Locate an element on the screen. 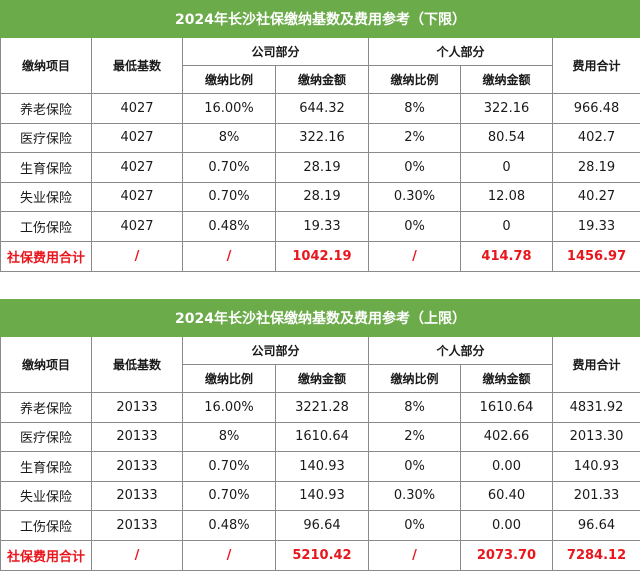  table-row: 工伤保险 20133 0.48% 96.64 0% 0.00 96.64 is located at coordinates (320, 525).